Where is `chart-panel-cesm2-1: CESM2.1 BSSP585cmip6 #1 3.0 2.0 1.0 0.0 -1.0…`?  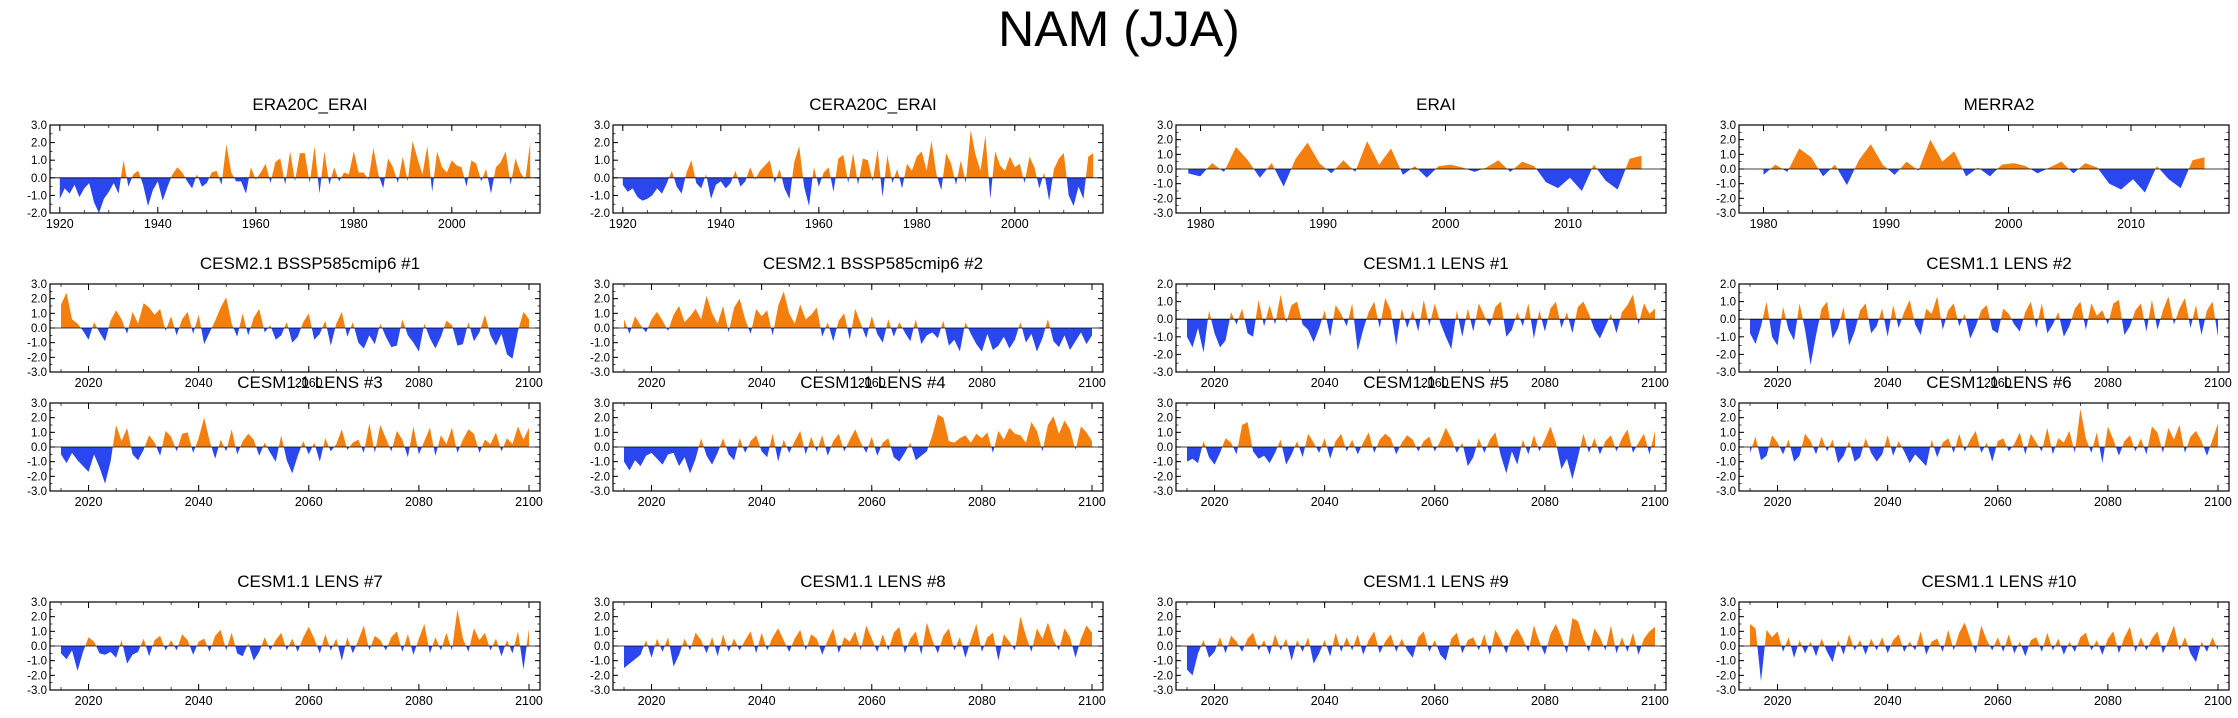 chart-panel-cesm2-1: CESM2.1 BSSP585cmip6 #1 3.0 2.0 1.0 0.0 -1.0… is located at coordinates (308, 322).